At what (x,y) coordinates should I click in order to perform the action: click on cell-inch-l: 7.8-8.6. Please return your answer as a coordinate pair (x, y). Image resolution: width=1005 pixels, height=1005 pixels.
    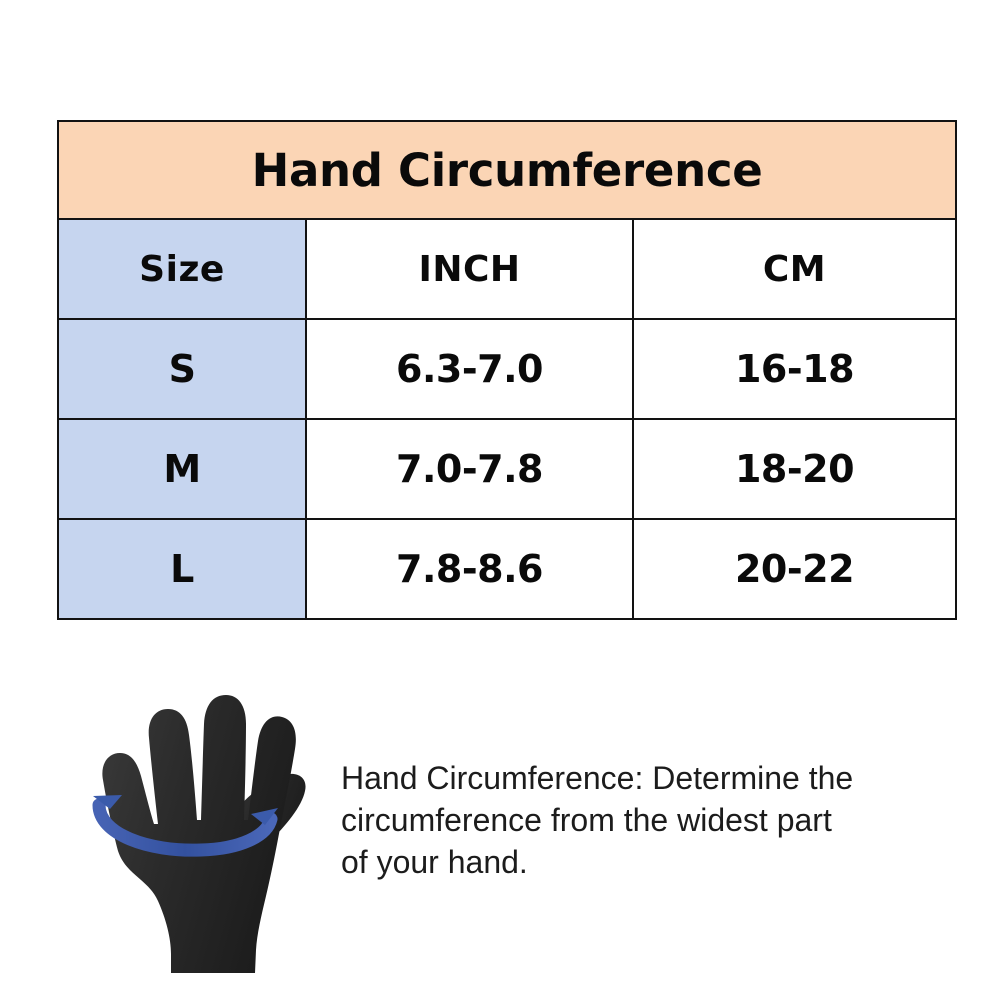
    Looking at the image, I should click on (469, 569).